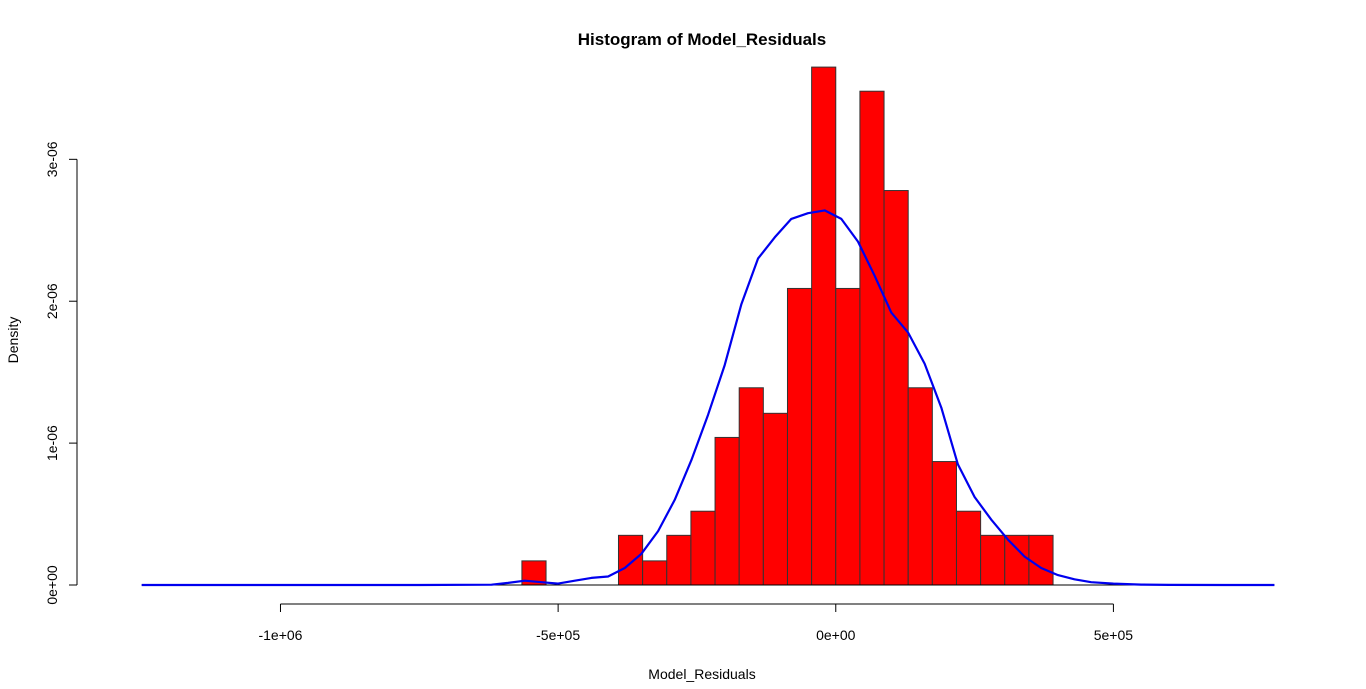 This screenshot has height=689, width=1366. Describe the element at coordinates (696, 623) in the screenshot. I see `x-axis: -1e+06 -5e+05 0e+00 5e+05` at that location.